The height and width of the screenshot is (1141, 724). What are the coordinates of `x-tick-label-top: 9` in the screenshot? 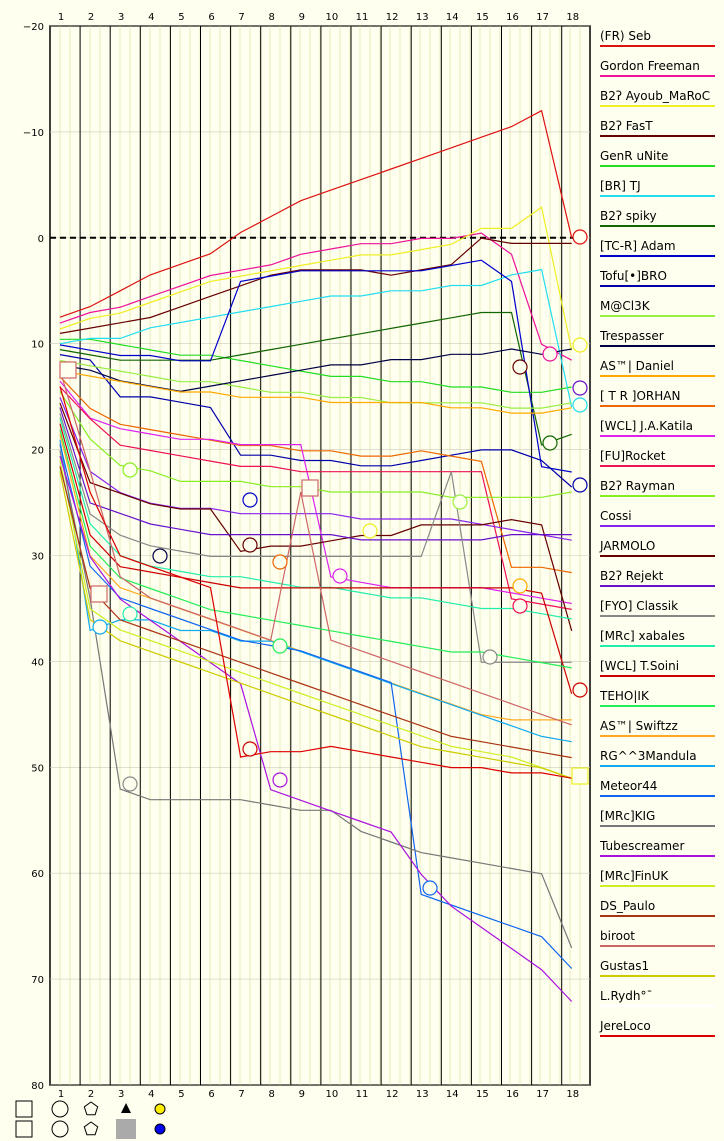 It's located at (302, 17).